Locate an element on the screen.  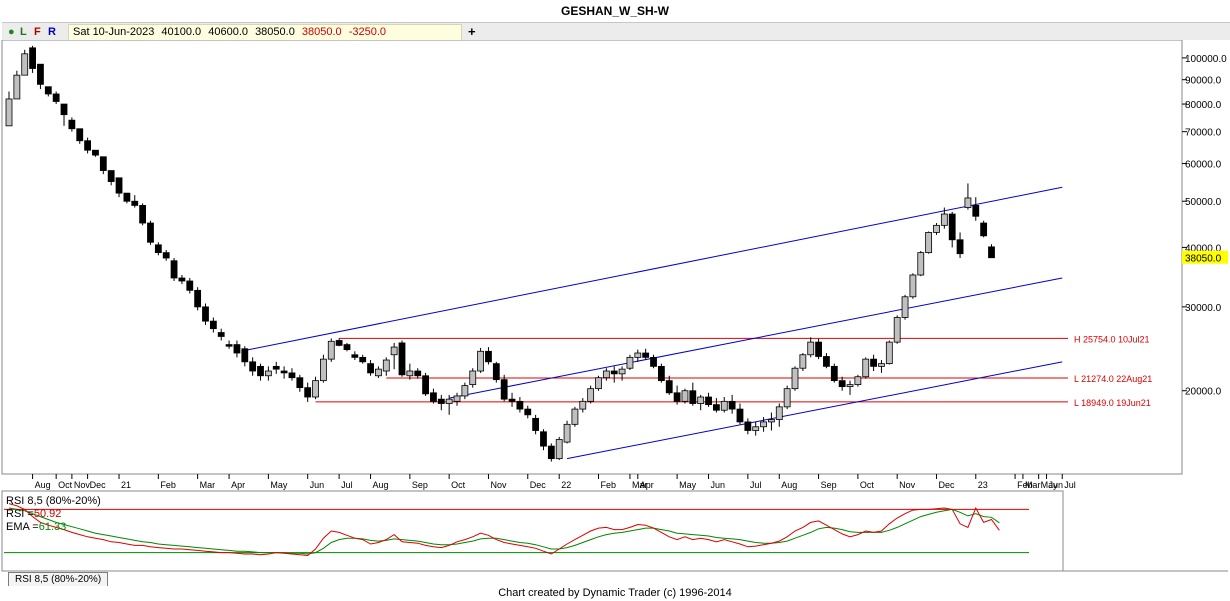
price-tick-label: 40000.0 is located at coordinates (1203, 248).